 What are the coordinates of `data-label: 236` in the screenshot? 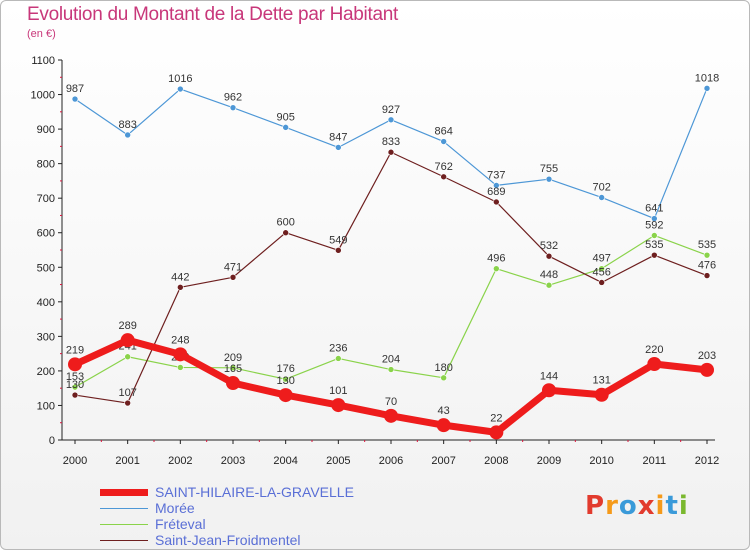 It's located at (338, 348).